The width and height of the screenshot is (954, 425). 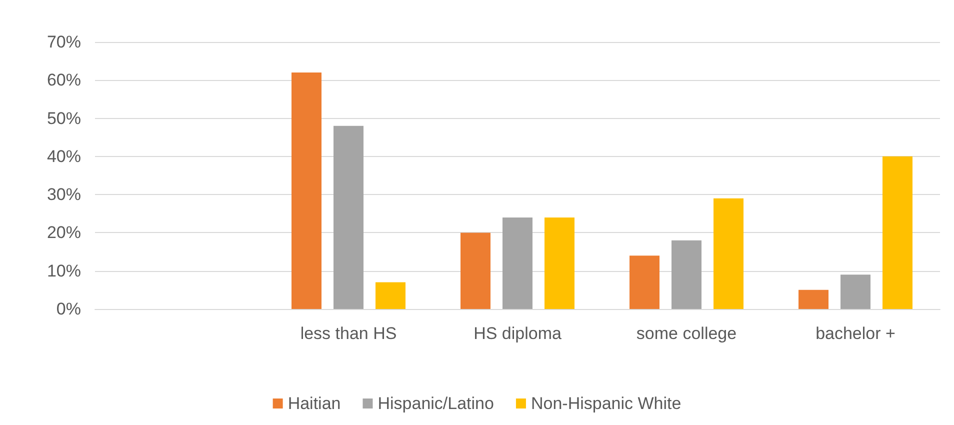 What do you see at coordinates (63, 156) in the screenshot?
I see `y-tick-label: 40%` at bounding box center [63, 156].